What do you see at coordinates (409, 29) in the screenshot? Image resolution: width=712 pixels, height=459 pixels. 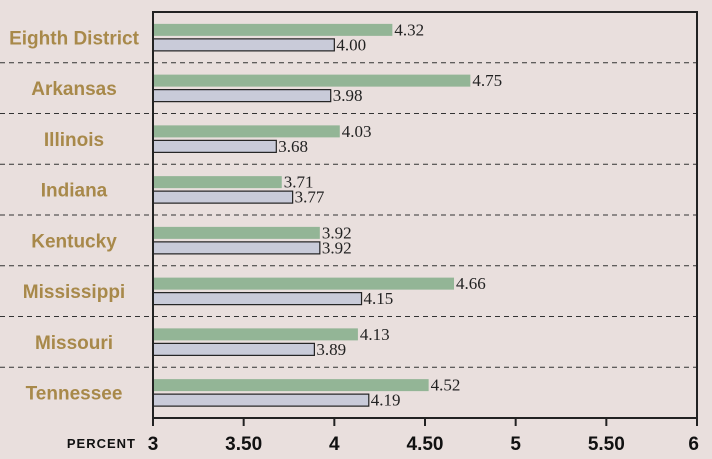 I see `value-label: 4.32` at bounding box center [409, 29].